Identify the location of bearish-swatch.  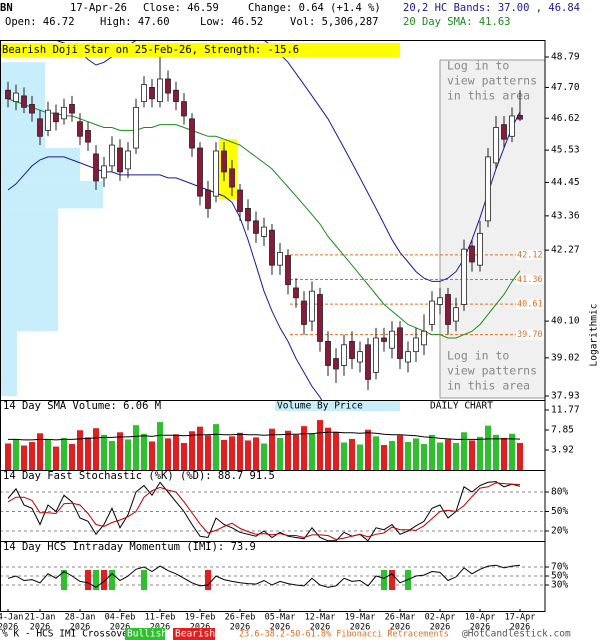
(194, 634).